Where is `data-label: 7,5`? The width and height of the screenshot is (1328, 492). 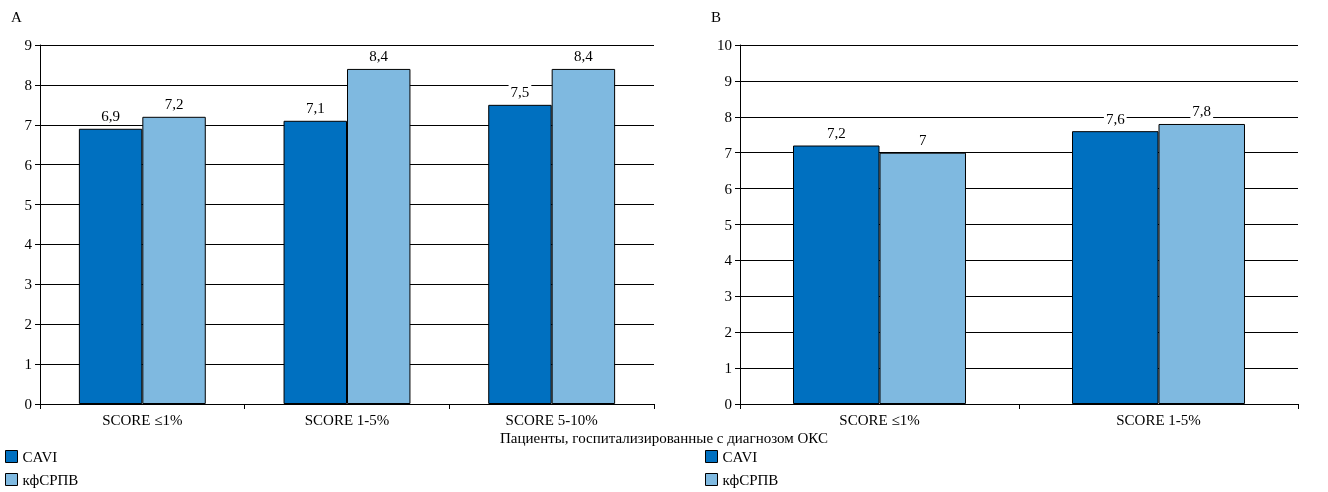 data-label: 7,5 is located at coordinates (520, 92).